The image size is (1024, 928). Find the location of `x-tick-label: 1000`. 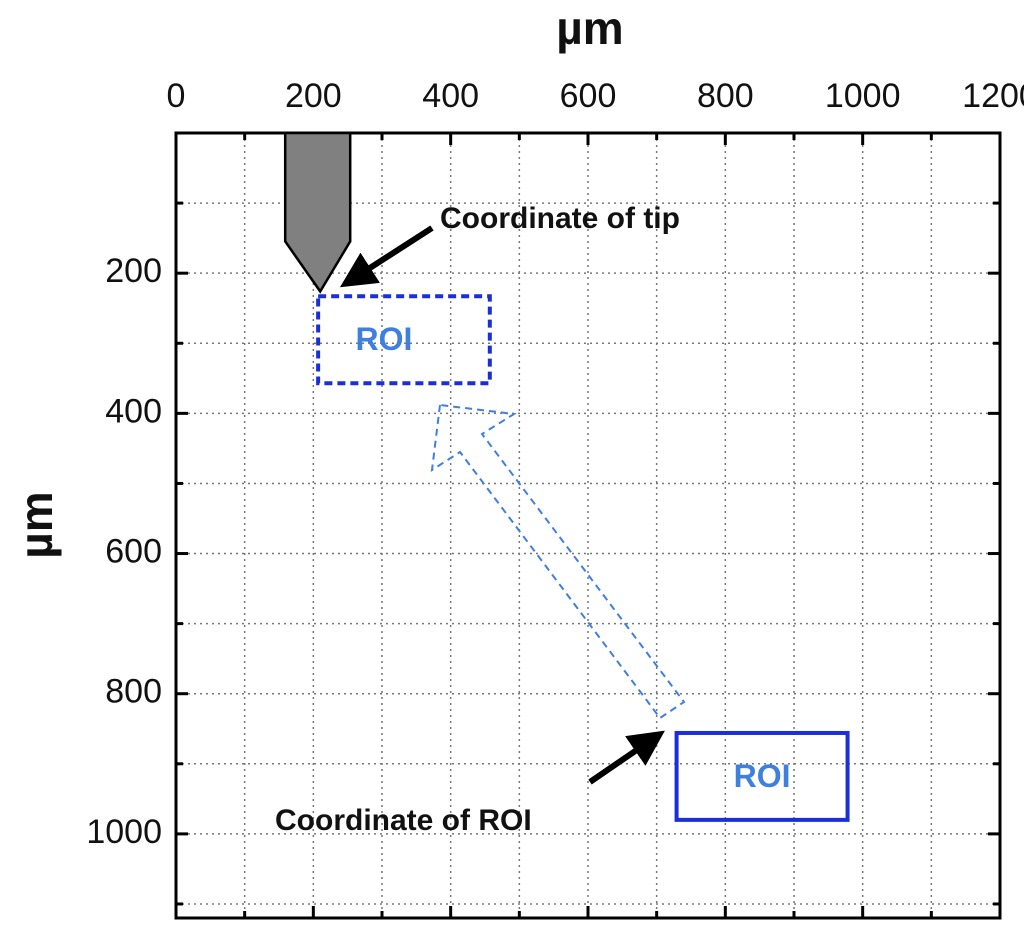

x-tick-label: 1000 is located at coordinates (863, 96).